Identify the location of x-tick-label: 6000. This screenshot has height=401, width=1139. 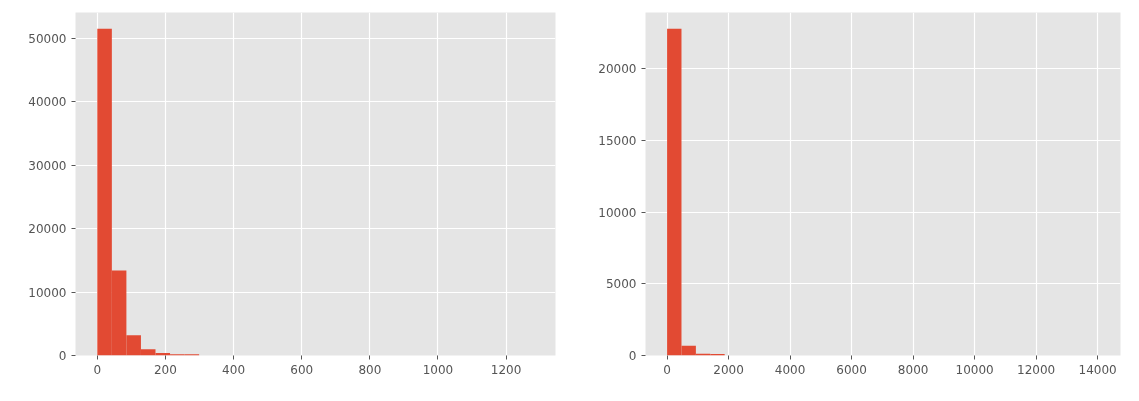
(851, 369).